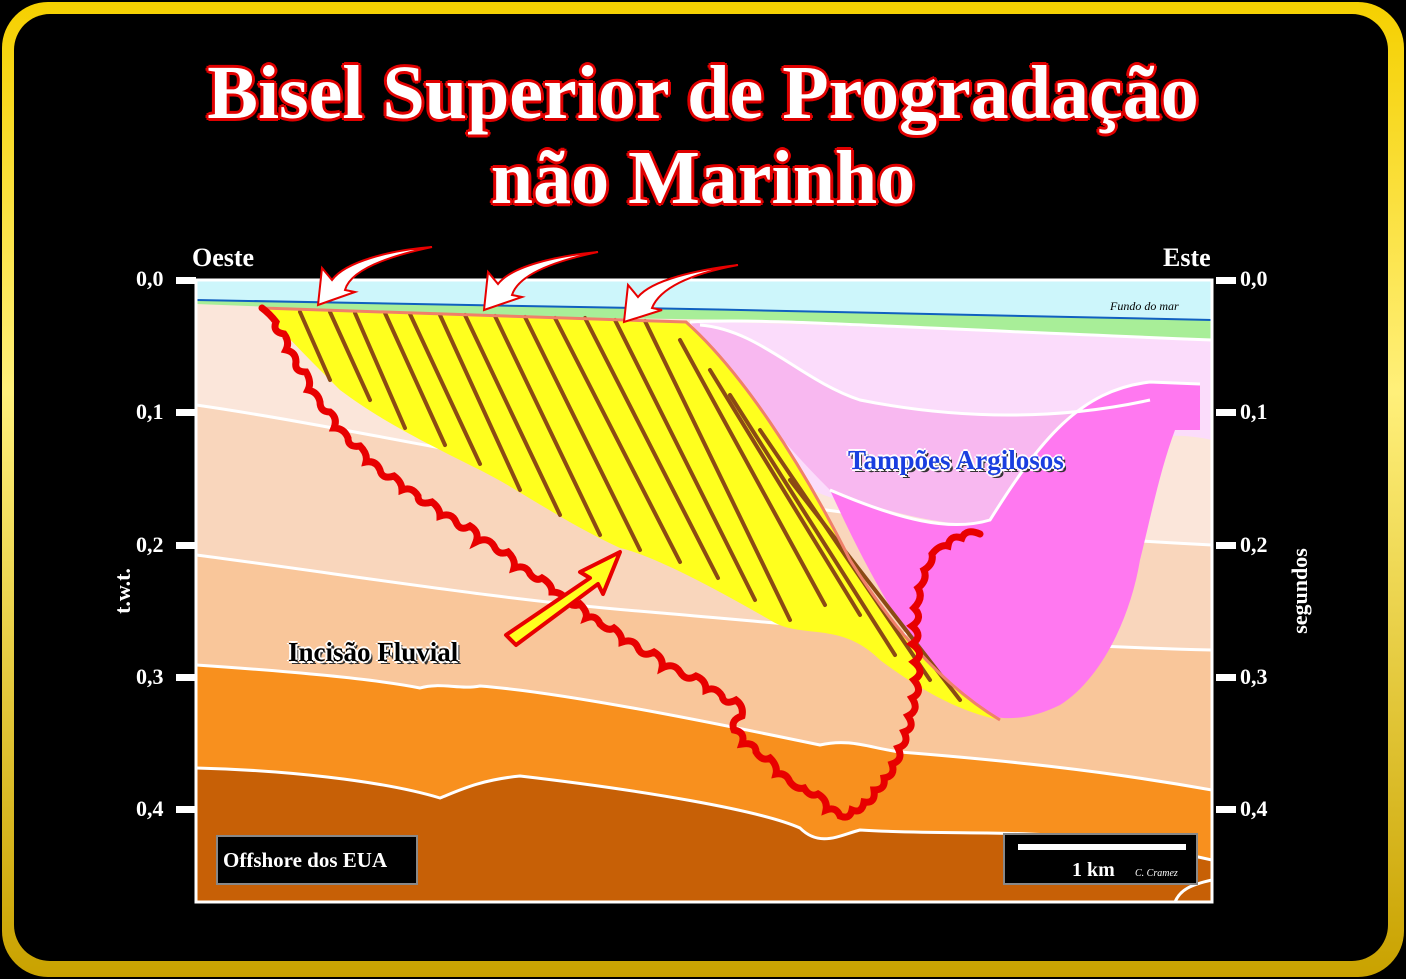  Describe the element at coordinates (150, 544) in the screenshot. I see `left-tick-label: 0,2` at that location.